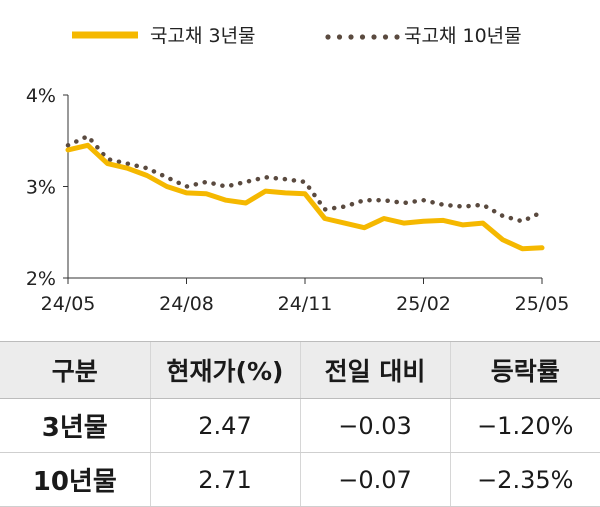 The height and width of the screenshot is (507, 600). Describe the element at coordinates (75, 370) in the screenshot. I see `column-header-category: 구분` at that location.